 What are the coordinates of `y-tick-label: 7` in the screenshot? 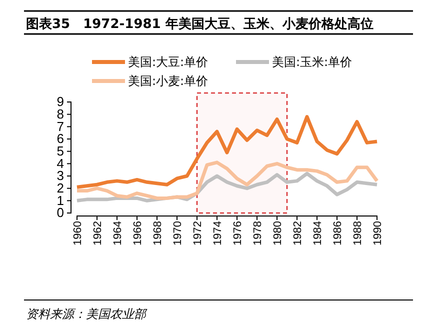 It's located at (60, 126).